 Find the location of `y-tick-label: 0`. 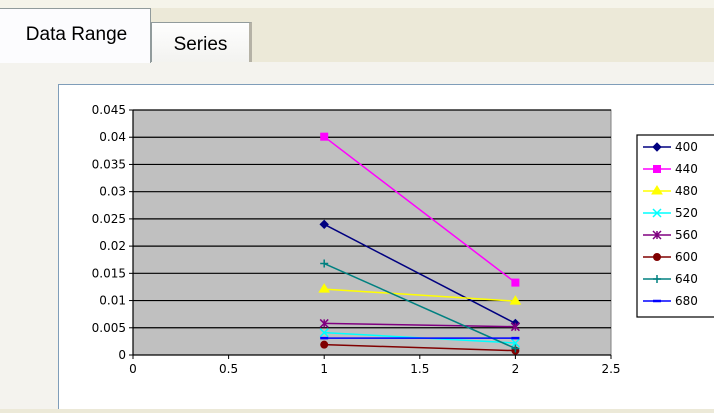

y-tick-label: 0 is located at coordinates (122, 355).